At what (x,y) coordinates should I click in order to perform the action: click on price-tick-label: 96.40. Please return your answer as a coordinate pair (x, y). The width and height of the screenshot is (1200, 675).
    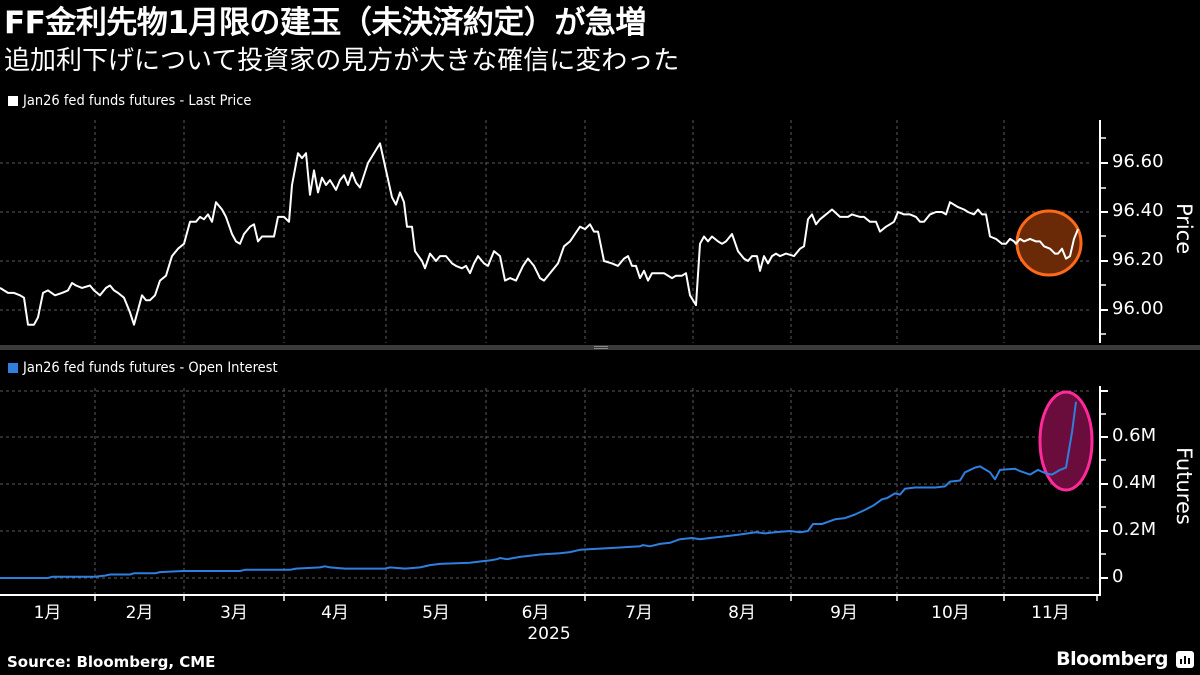
    Looking at the image, I should click on (1138, 210).